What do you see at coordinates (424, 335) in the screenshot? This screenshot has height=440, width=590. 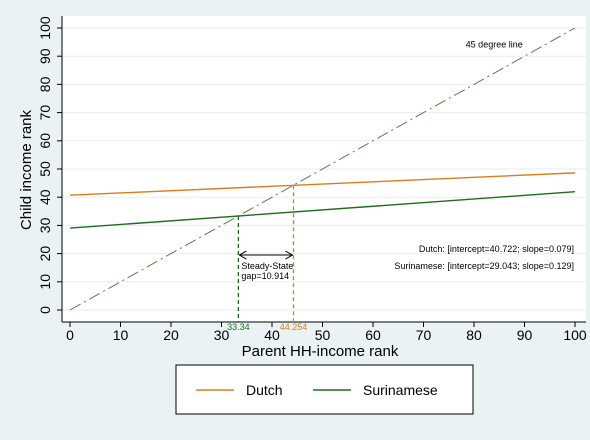 I see `x-tick-label: 70` at bounding box center [424, 335].